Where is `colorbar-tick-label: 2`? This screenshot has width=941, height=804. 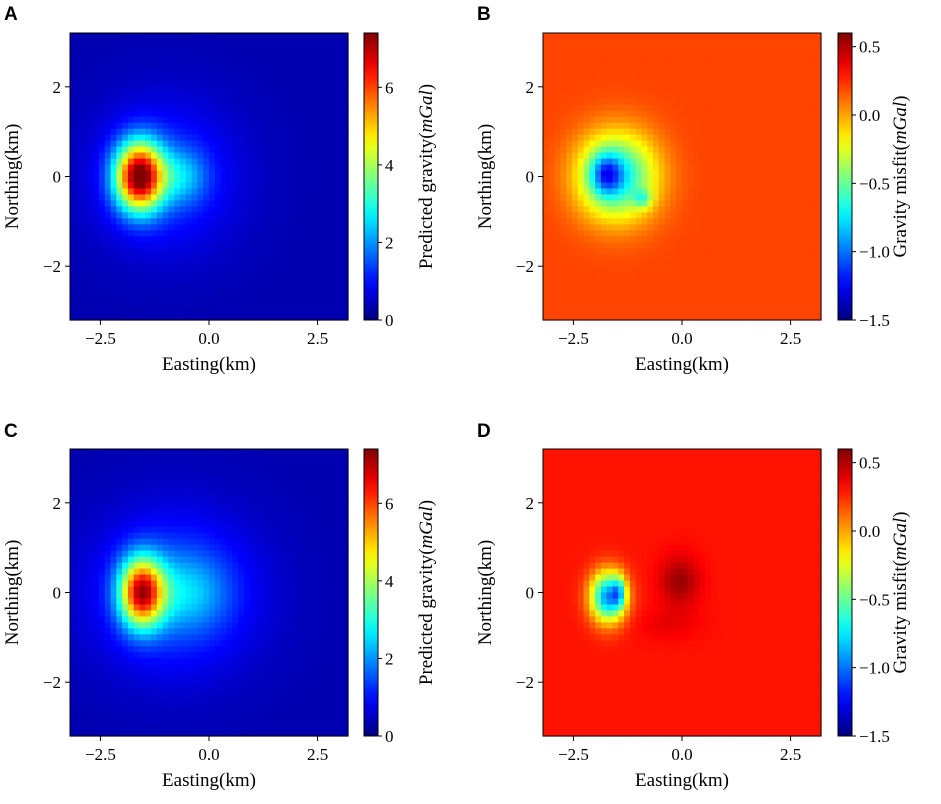 colorbar-tick-label: 2 is located at coordinates (389, 242).